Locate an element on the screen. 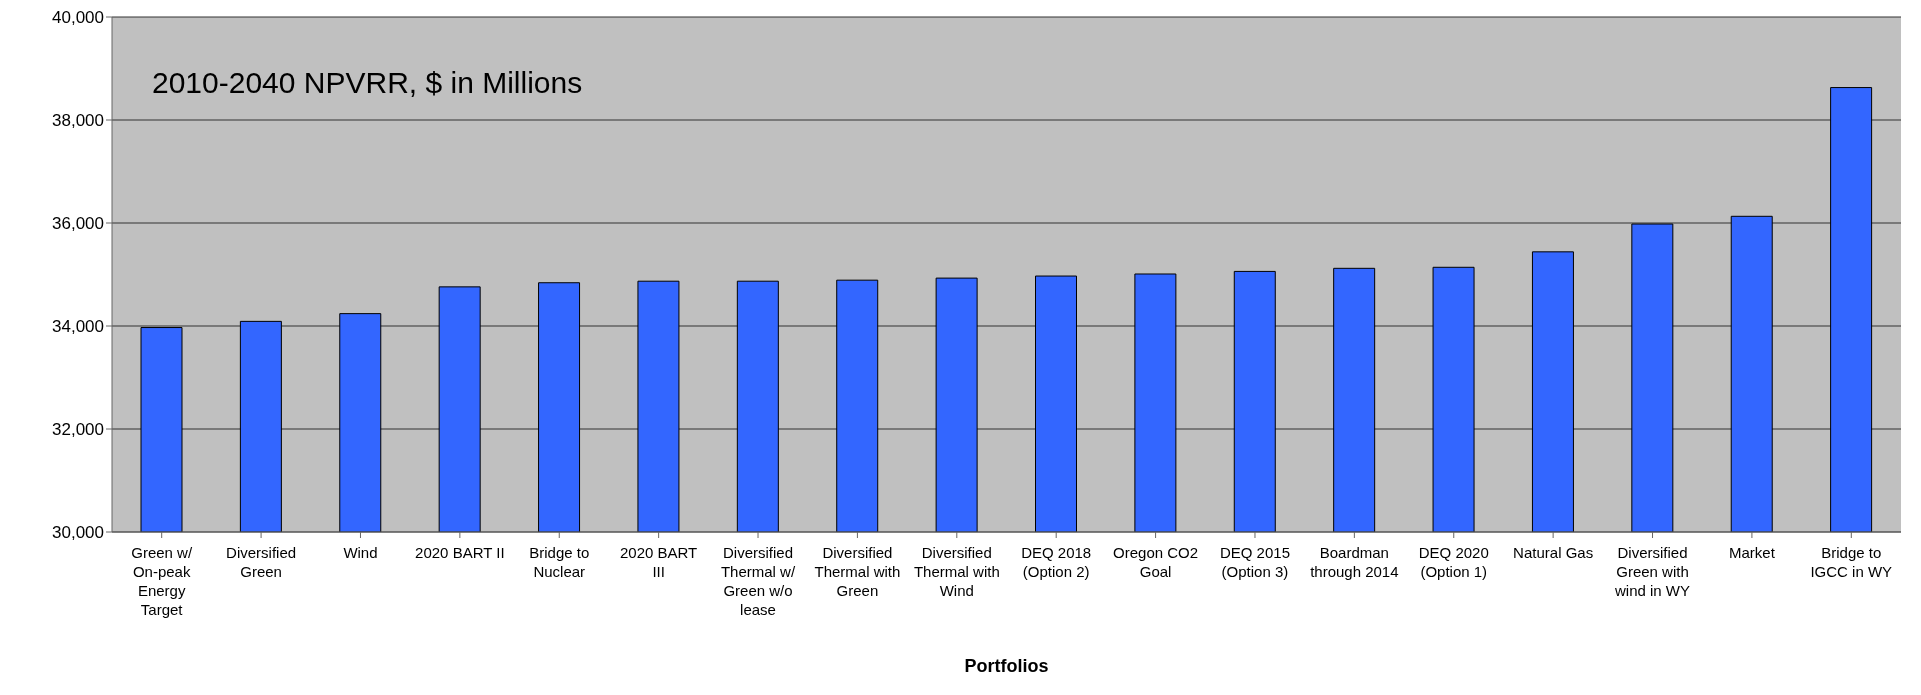 The height and width of the screenshot is (695, 1921). x-tick-label: 2020 BART II is located at coordinates (460, 552).